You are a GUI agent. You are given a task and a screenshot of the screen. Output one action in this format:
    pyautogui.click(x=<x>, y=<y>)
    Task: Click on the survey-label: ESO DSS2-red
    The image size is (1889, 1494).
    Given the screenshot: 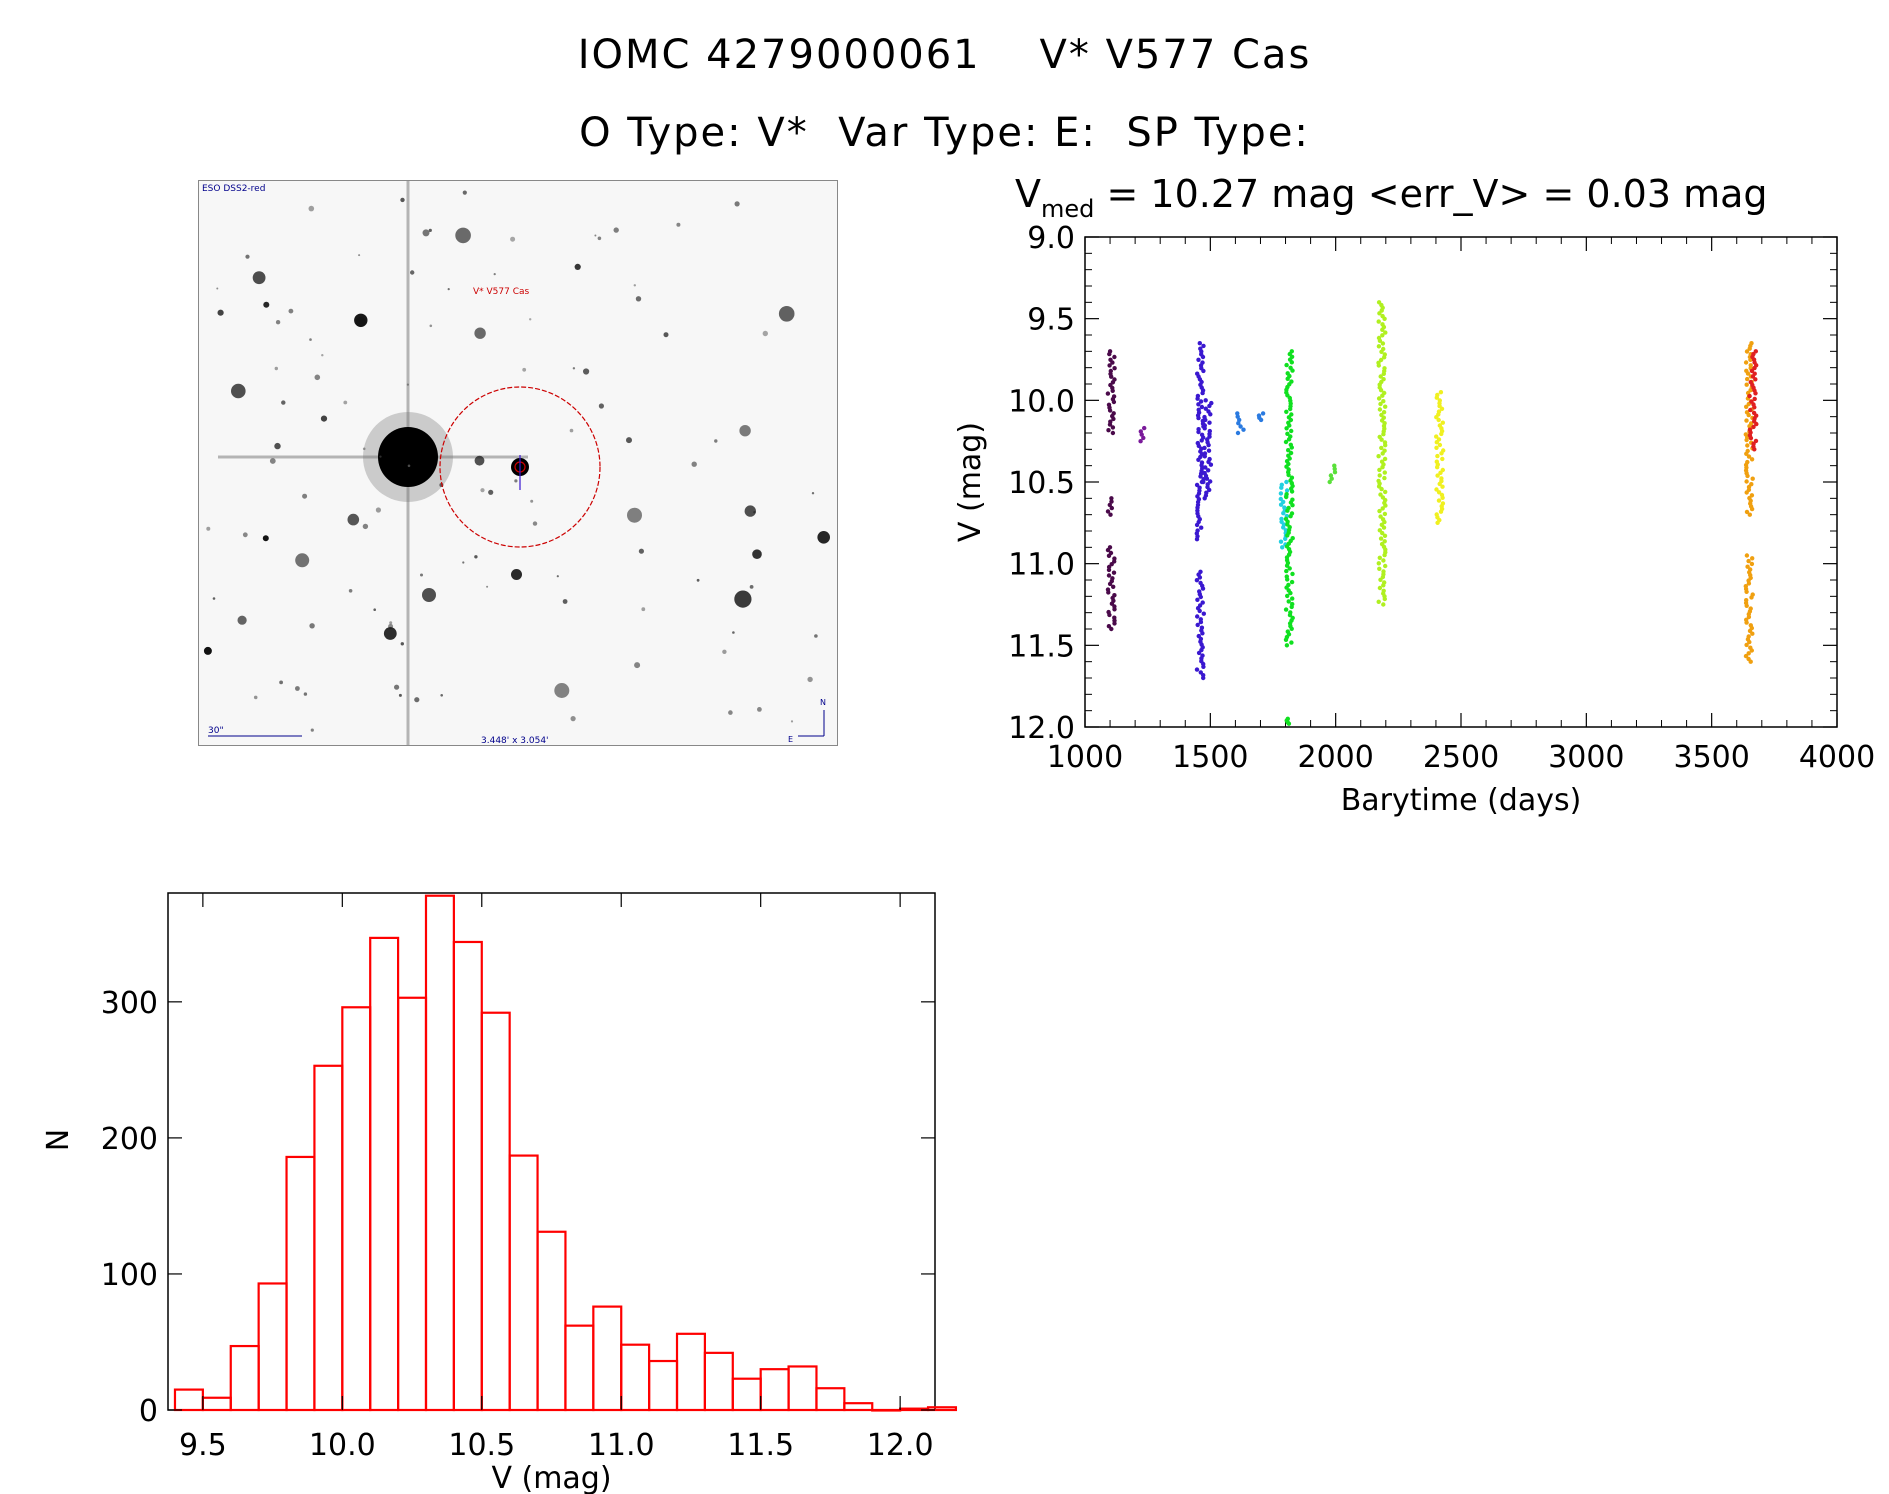 What is the action you would take?
    pyautogui.click(x=233, y=189)
    